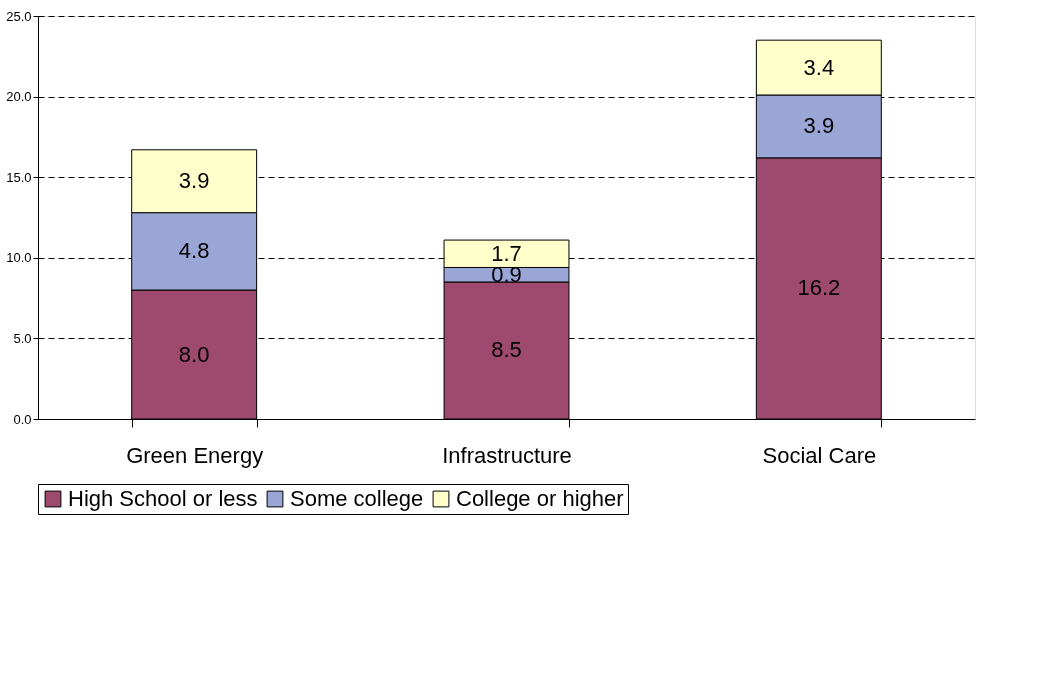 The width and height of the screenshot is (1064, 686). What do you see at coordinates (163, 498) in the screenshot?
I see `legend-label: High School or less` at bounding box center [163, 498].